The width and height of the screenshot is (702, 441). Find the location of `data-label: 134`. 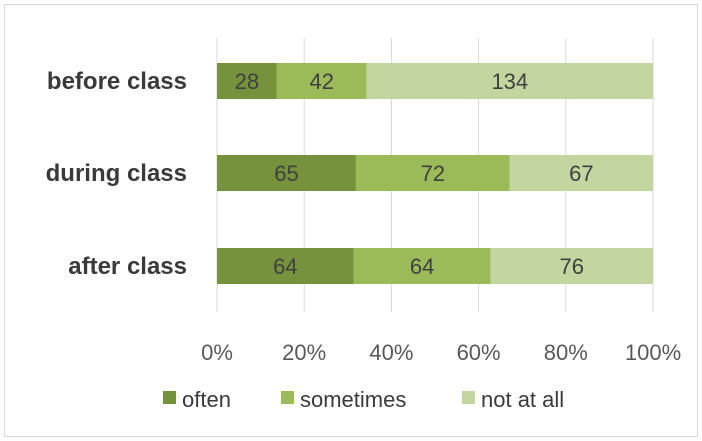

data-label: 134 is located at coordinates (509, 81).